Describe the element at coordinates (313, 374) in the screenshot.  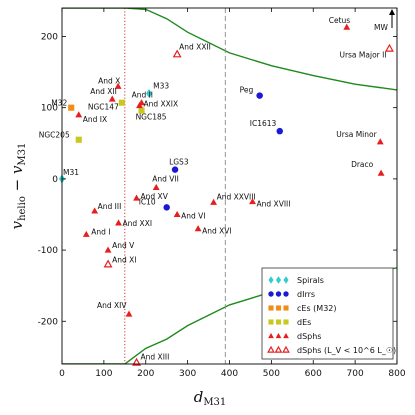
I see `x-tick-label: 600` at that location.